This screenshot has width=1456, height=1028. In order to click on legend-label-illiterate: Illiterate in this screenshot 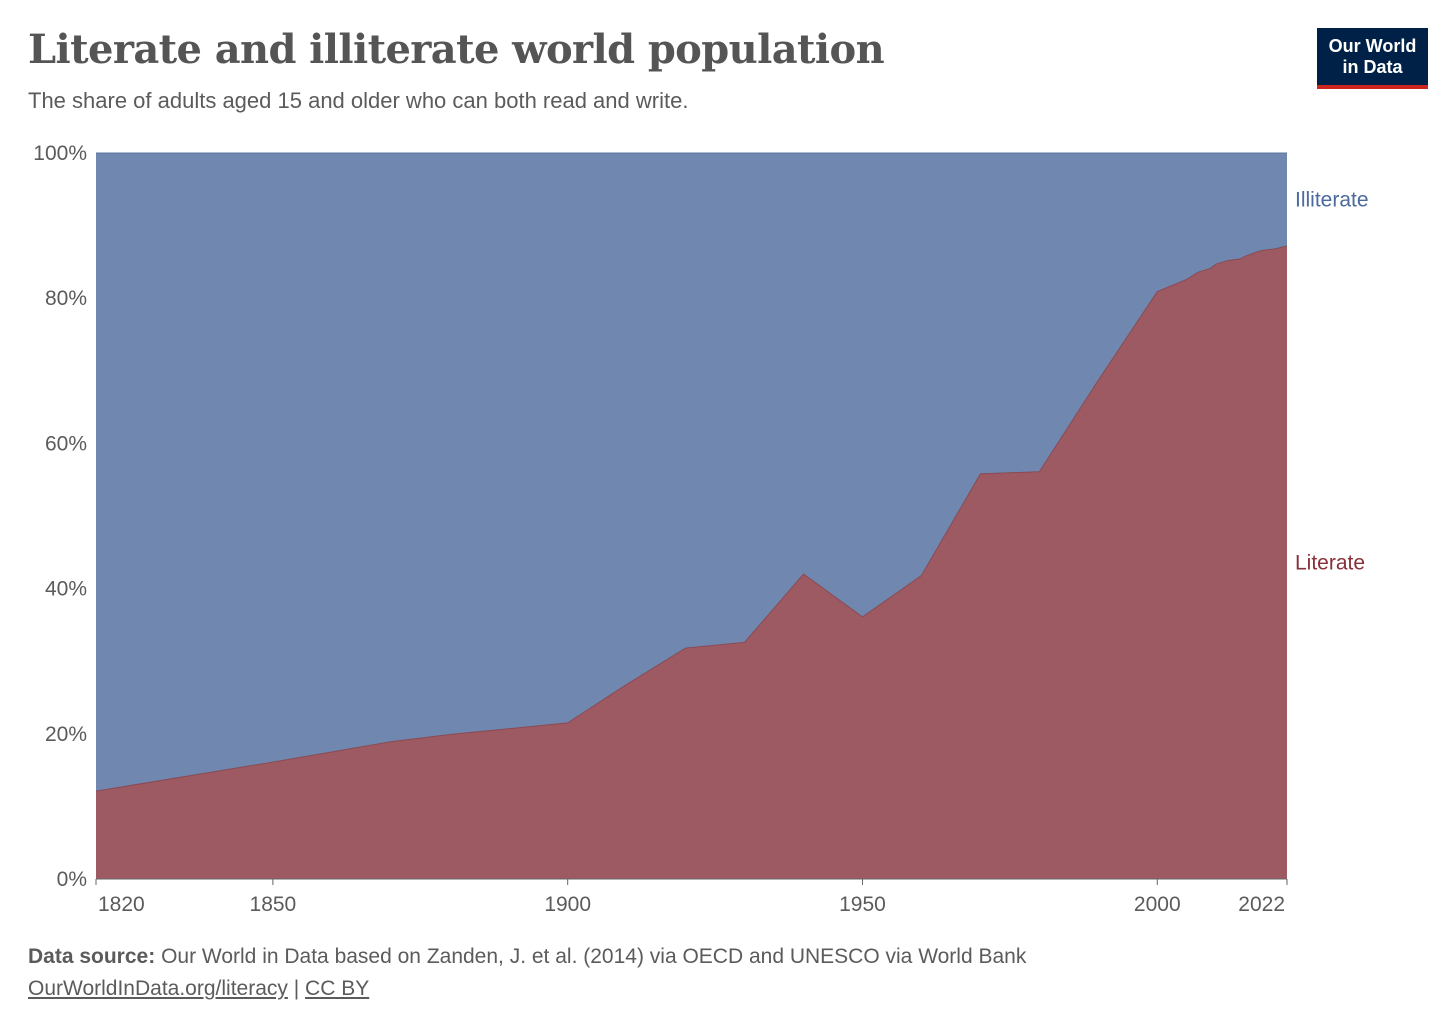, I will do `click(1332, 199)`.